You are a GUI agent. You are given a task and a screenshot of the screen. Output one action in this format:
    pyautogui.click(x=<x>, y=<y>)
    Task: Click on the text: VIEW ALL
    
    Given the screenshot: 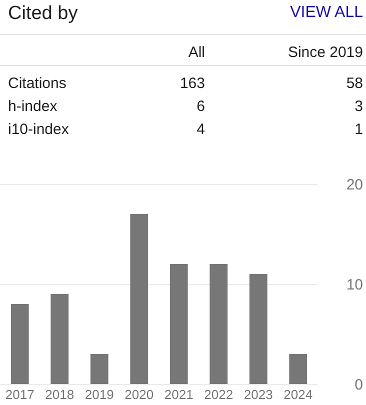 What is the action you would take?
    pyautogui.click(x=327, y=12)
    